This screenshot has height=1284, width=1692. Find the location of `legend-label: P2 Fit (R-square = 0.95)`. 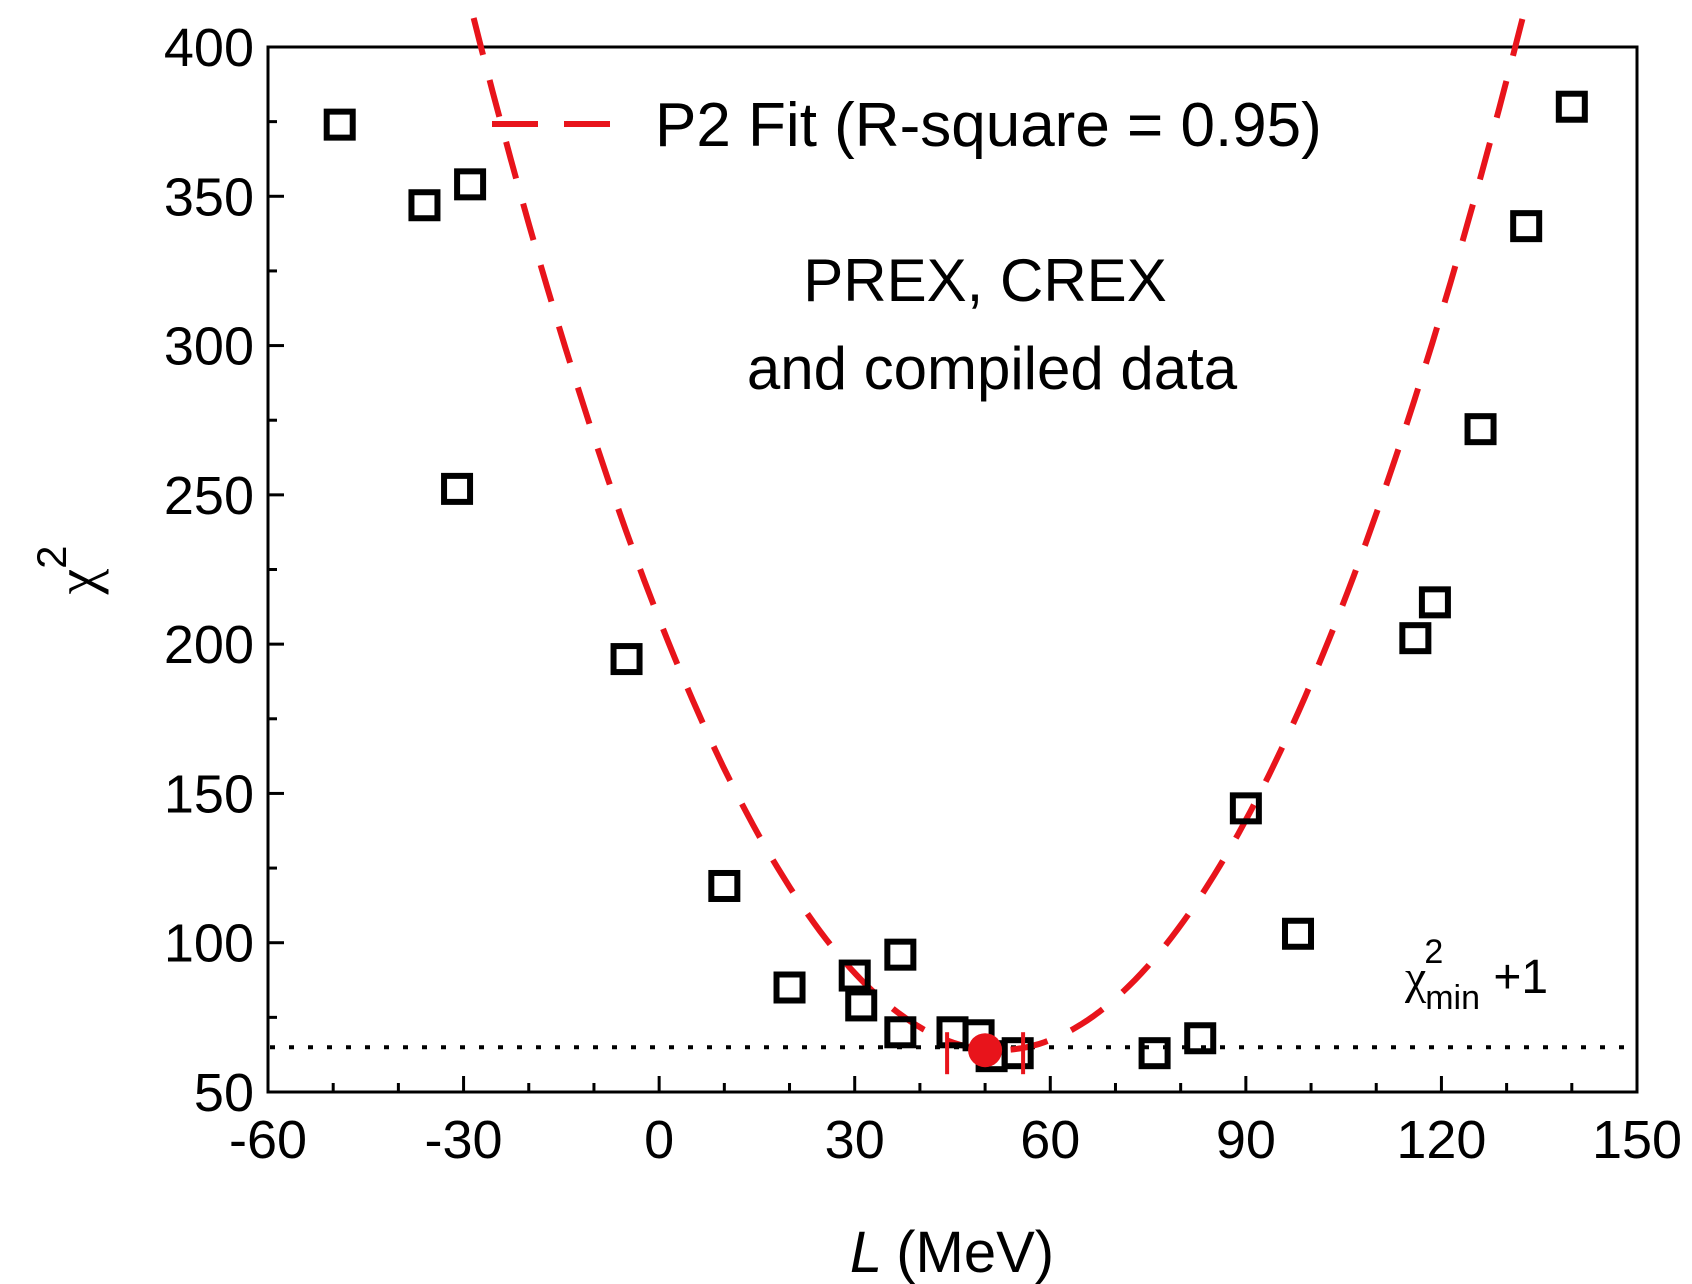

legend-label: P2 Fit (R-square = 0.95) is located at coordinates (988, 125).